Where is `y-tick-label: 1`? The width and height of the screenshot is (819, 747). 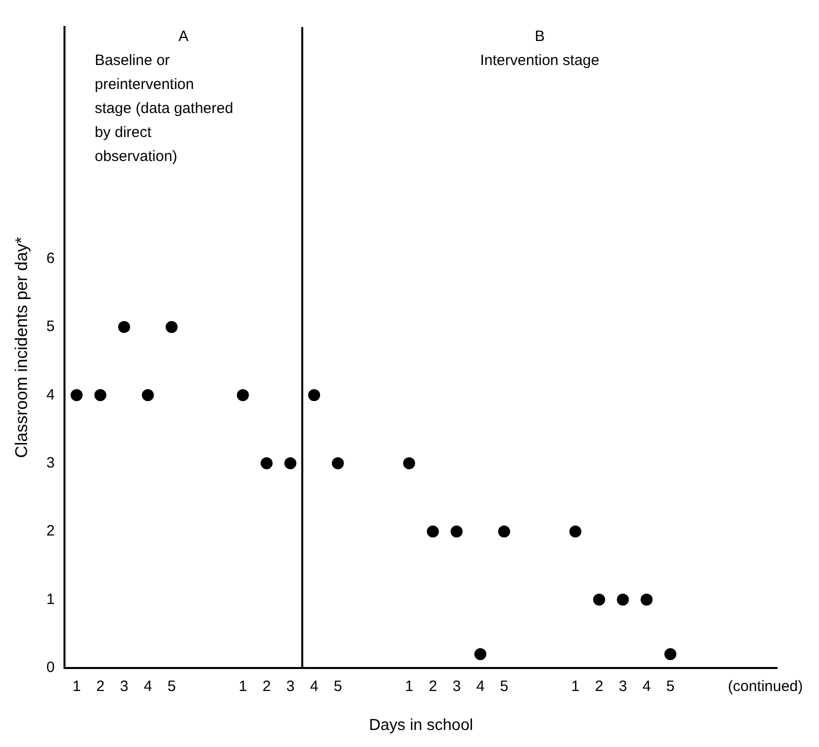 y-tick-label: 1 is located at coordinates (50, 599).